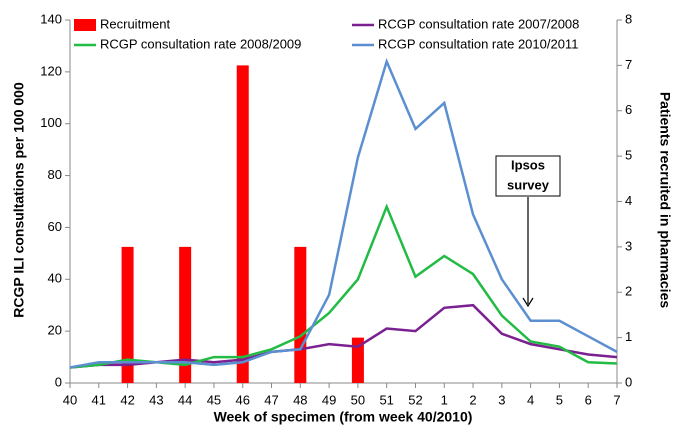  I want to click on x-tick-label: 41, so click(99, 399).